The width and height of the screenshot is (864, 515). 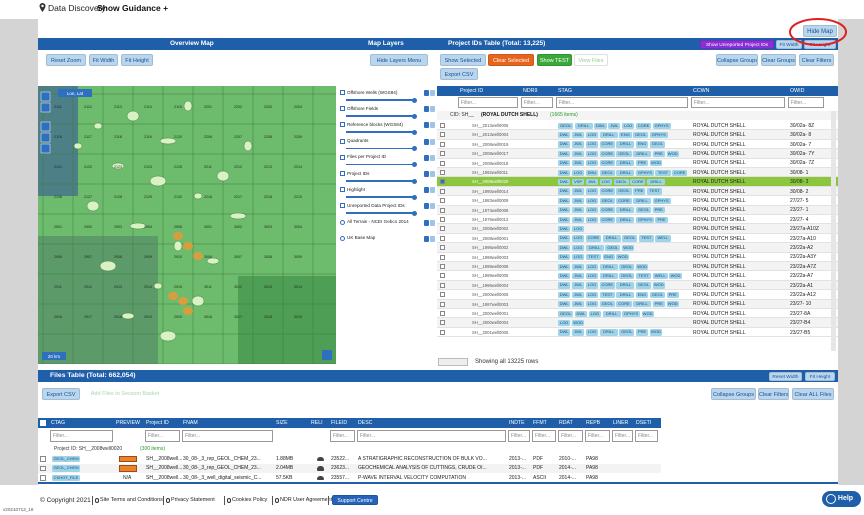 I want to click on button: View Files, so click(x=591, y=60).